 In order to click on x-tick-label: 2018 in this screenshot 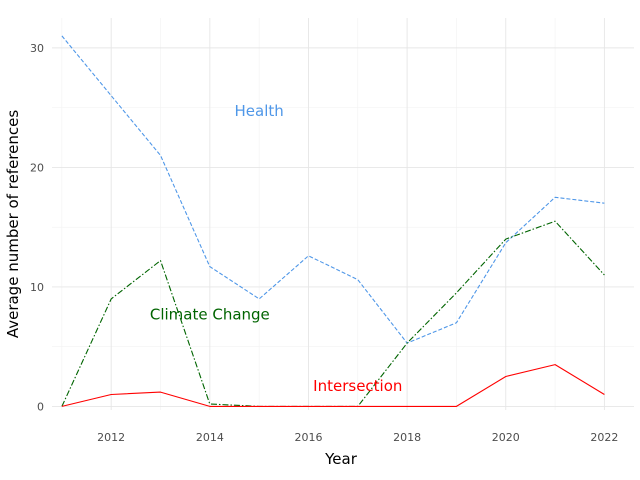, I will do `click(407, 437)`.